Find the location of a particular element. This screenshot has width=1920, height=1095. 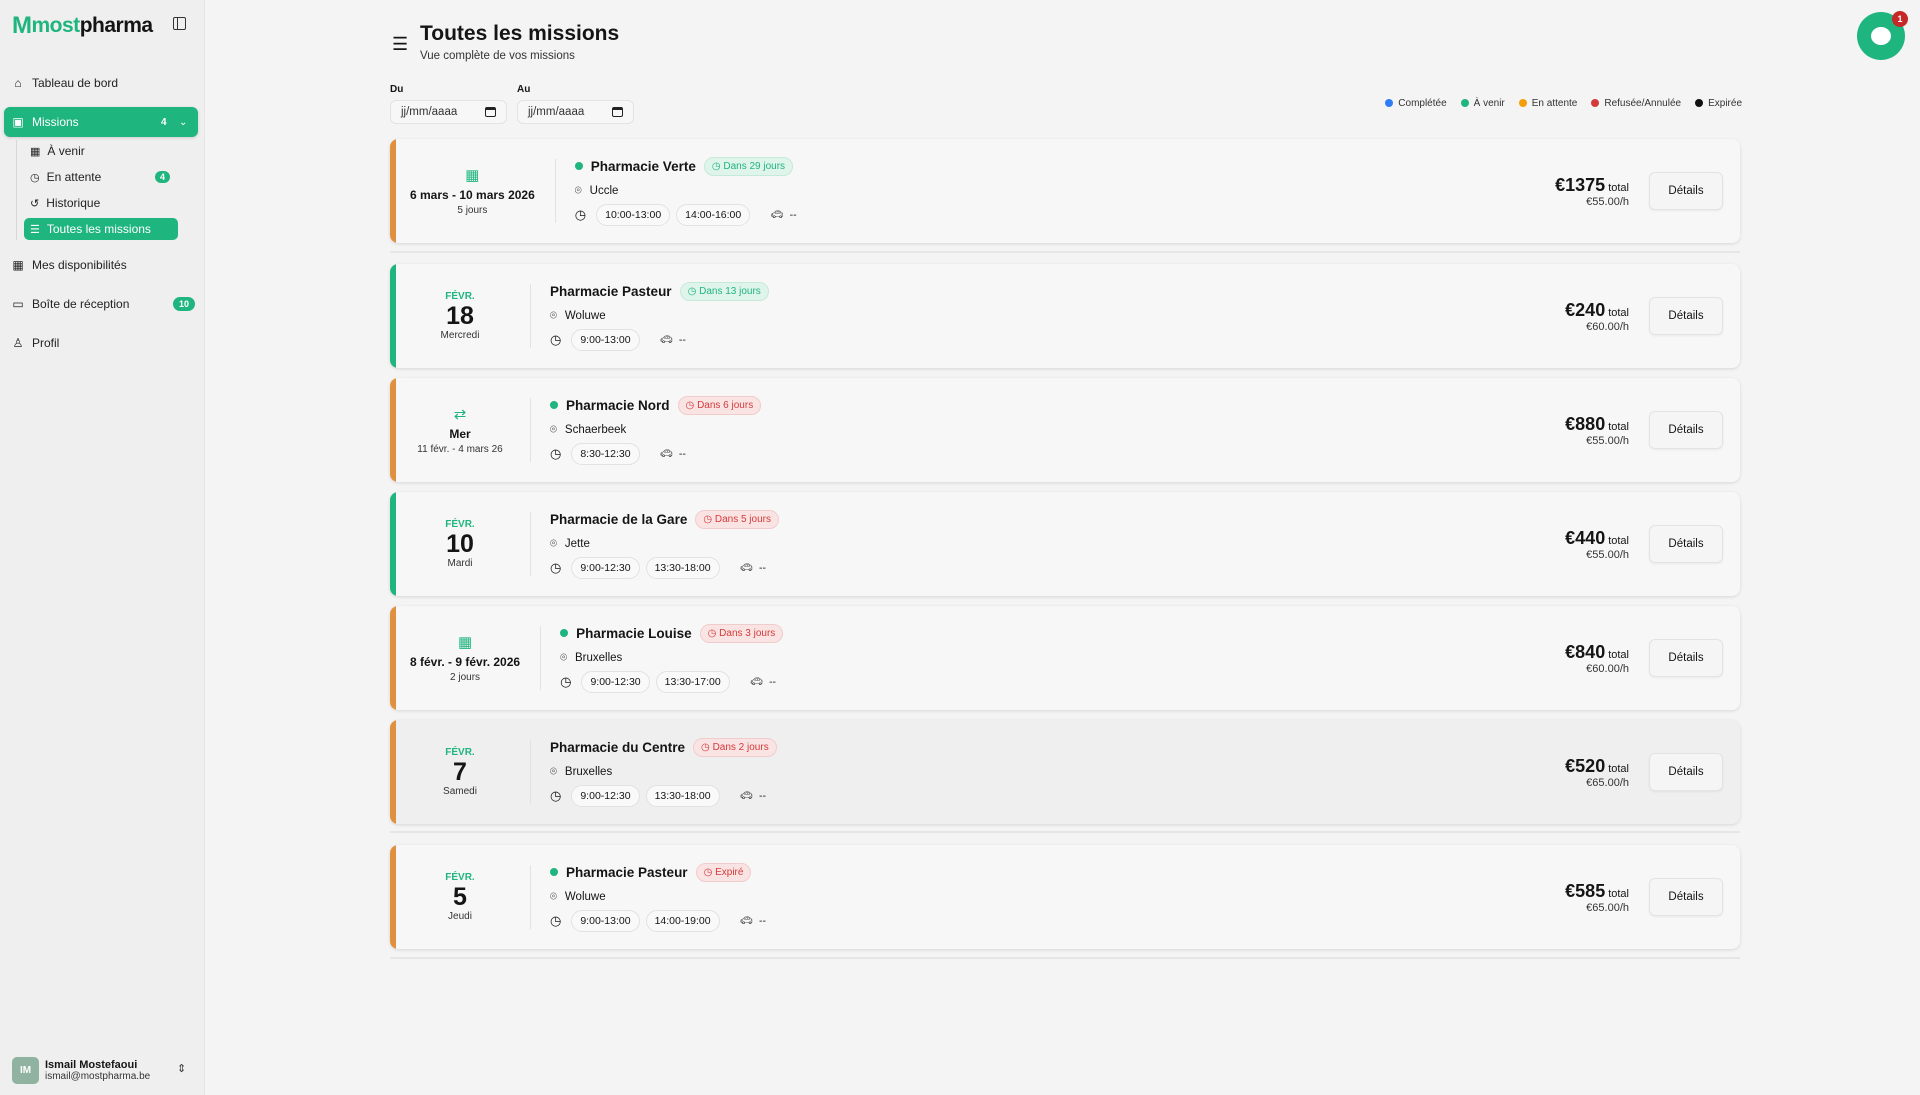

sidebar-toggle-icon is located at coordinates (179, 23).